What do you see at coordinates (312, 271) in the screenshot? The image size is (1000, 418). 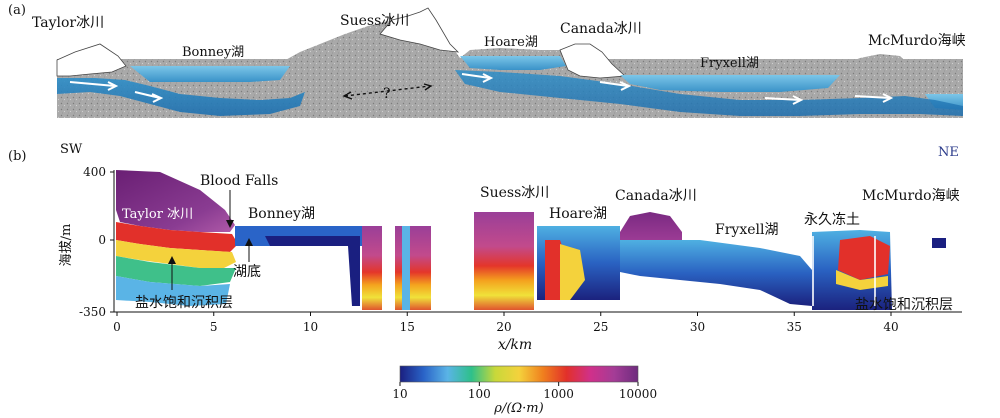 I see `bonney-deep` at bounding box center [312, 271].